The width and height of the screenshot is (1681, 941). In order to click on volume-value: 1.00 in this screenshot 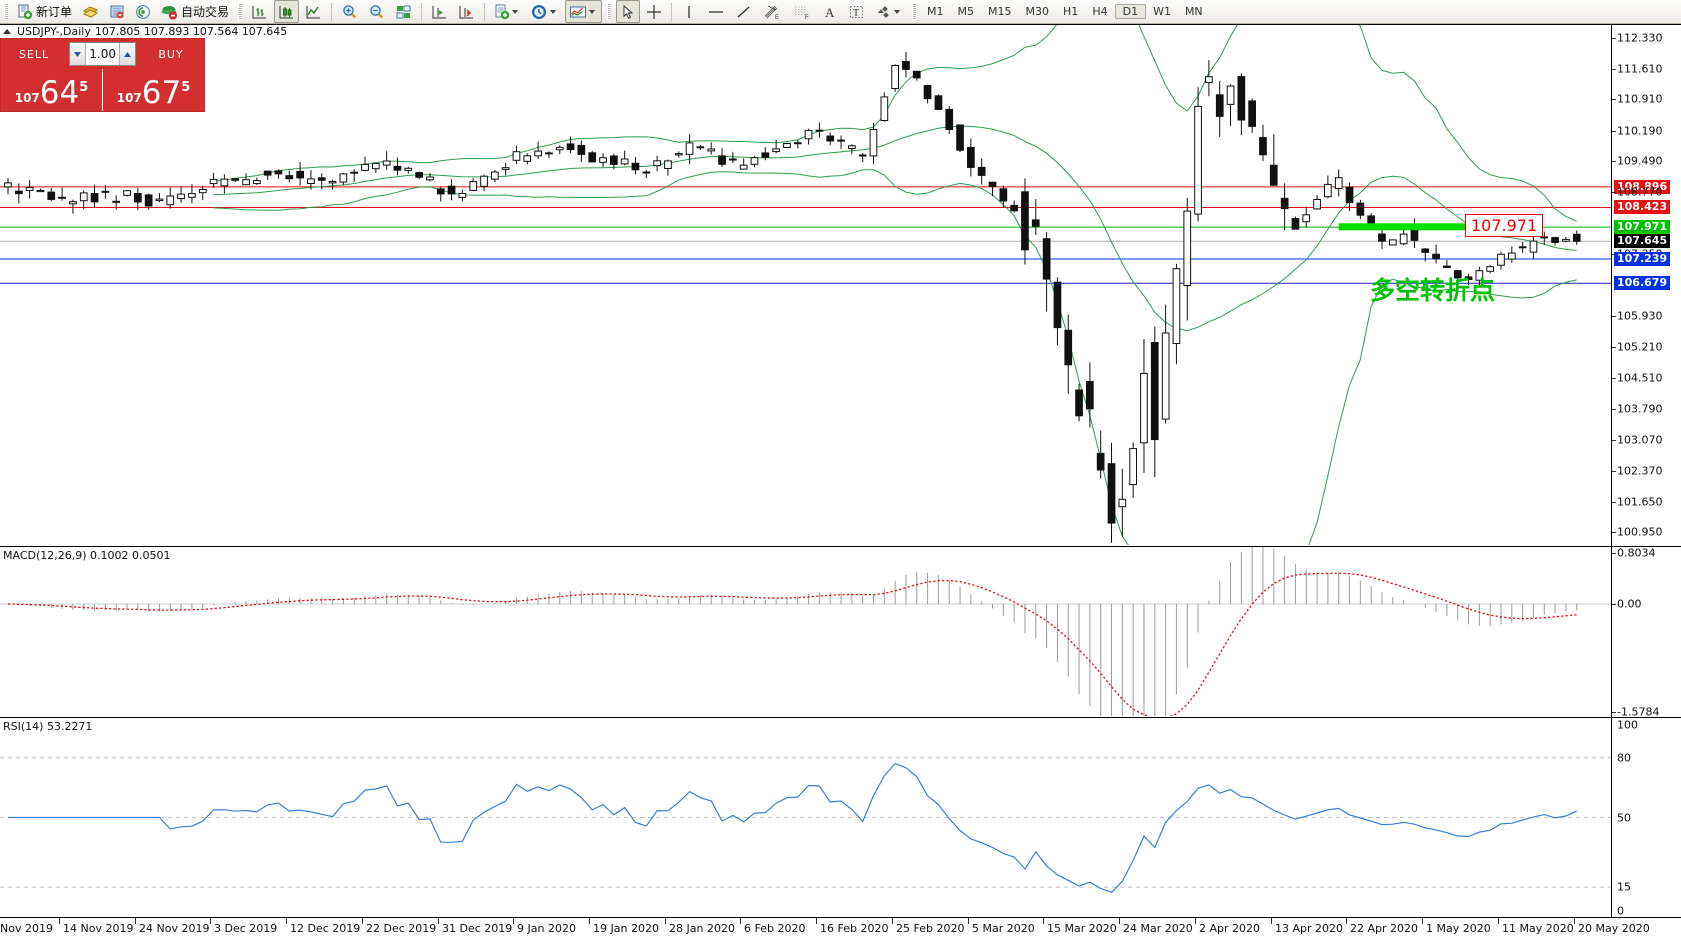, I will do `click(102, 54)`.